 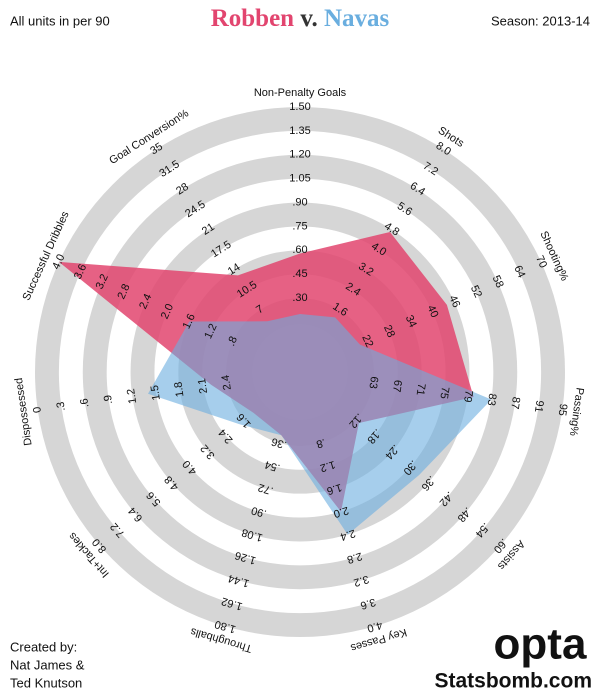 I want to click on tick-label: 67, so click(x=397, y=386).